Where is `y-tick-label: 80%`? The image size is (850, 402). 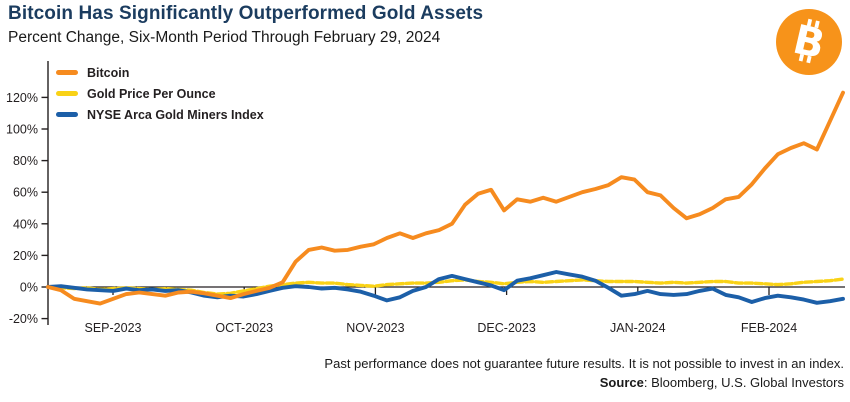
y-tick-label: 80% is located at coordinates (25, 161).